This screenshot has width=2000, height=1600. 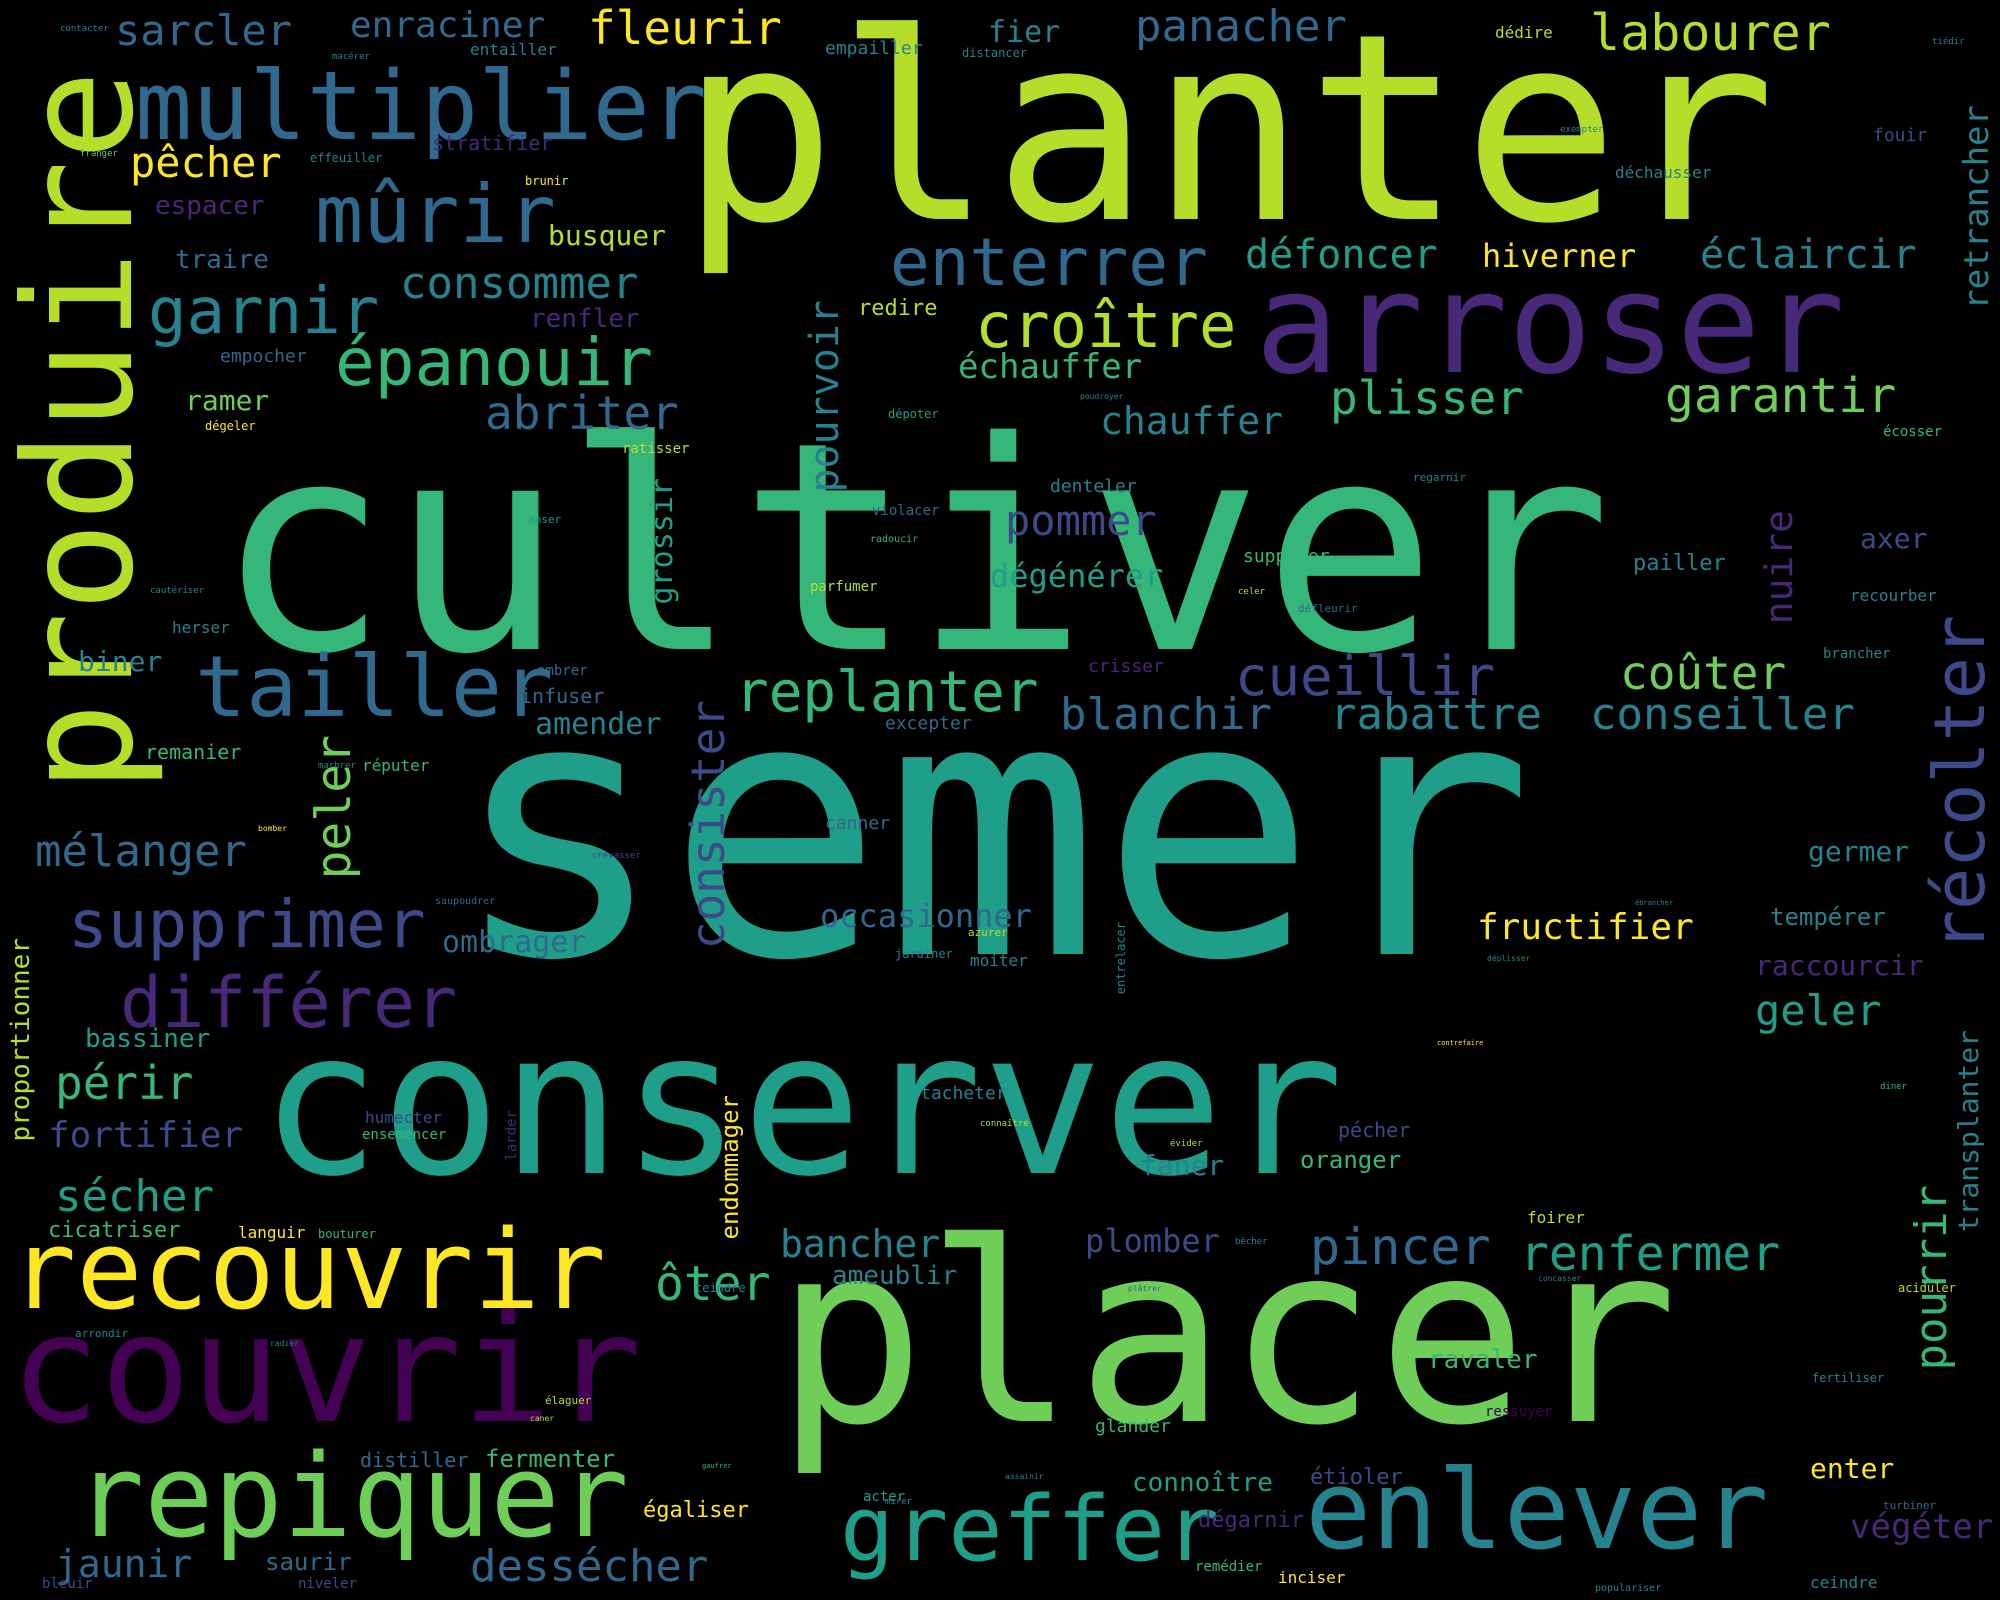 I want to click on word-acter: acter, so click(x=884, y=1497).